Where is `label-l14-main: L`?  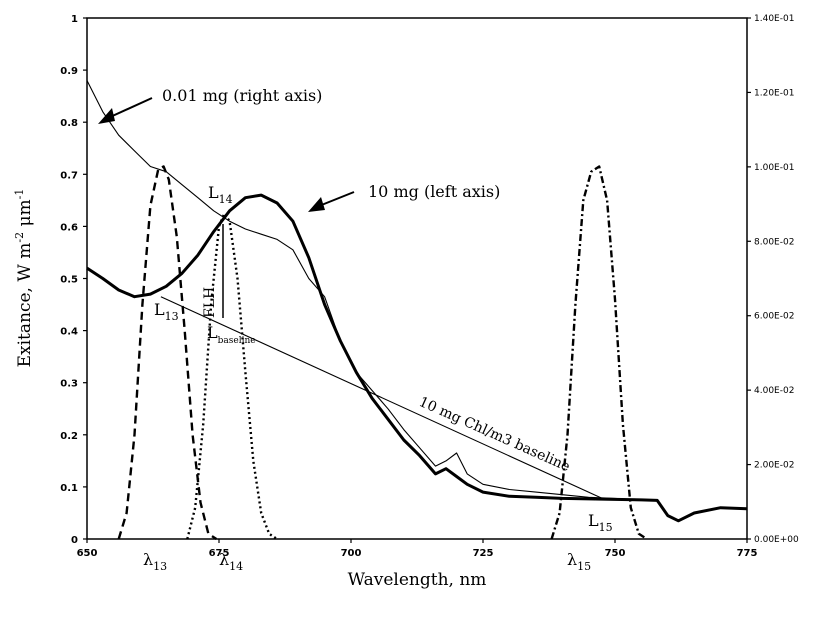
label-l14-main: L is located at coordinates (213, 192).